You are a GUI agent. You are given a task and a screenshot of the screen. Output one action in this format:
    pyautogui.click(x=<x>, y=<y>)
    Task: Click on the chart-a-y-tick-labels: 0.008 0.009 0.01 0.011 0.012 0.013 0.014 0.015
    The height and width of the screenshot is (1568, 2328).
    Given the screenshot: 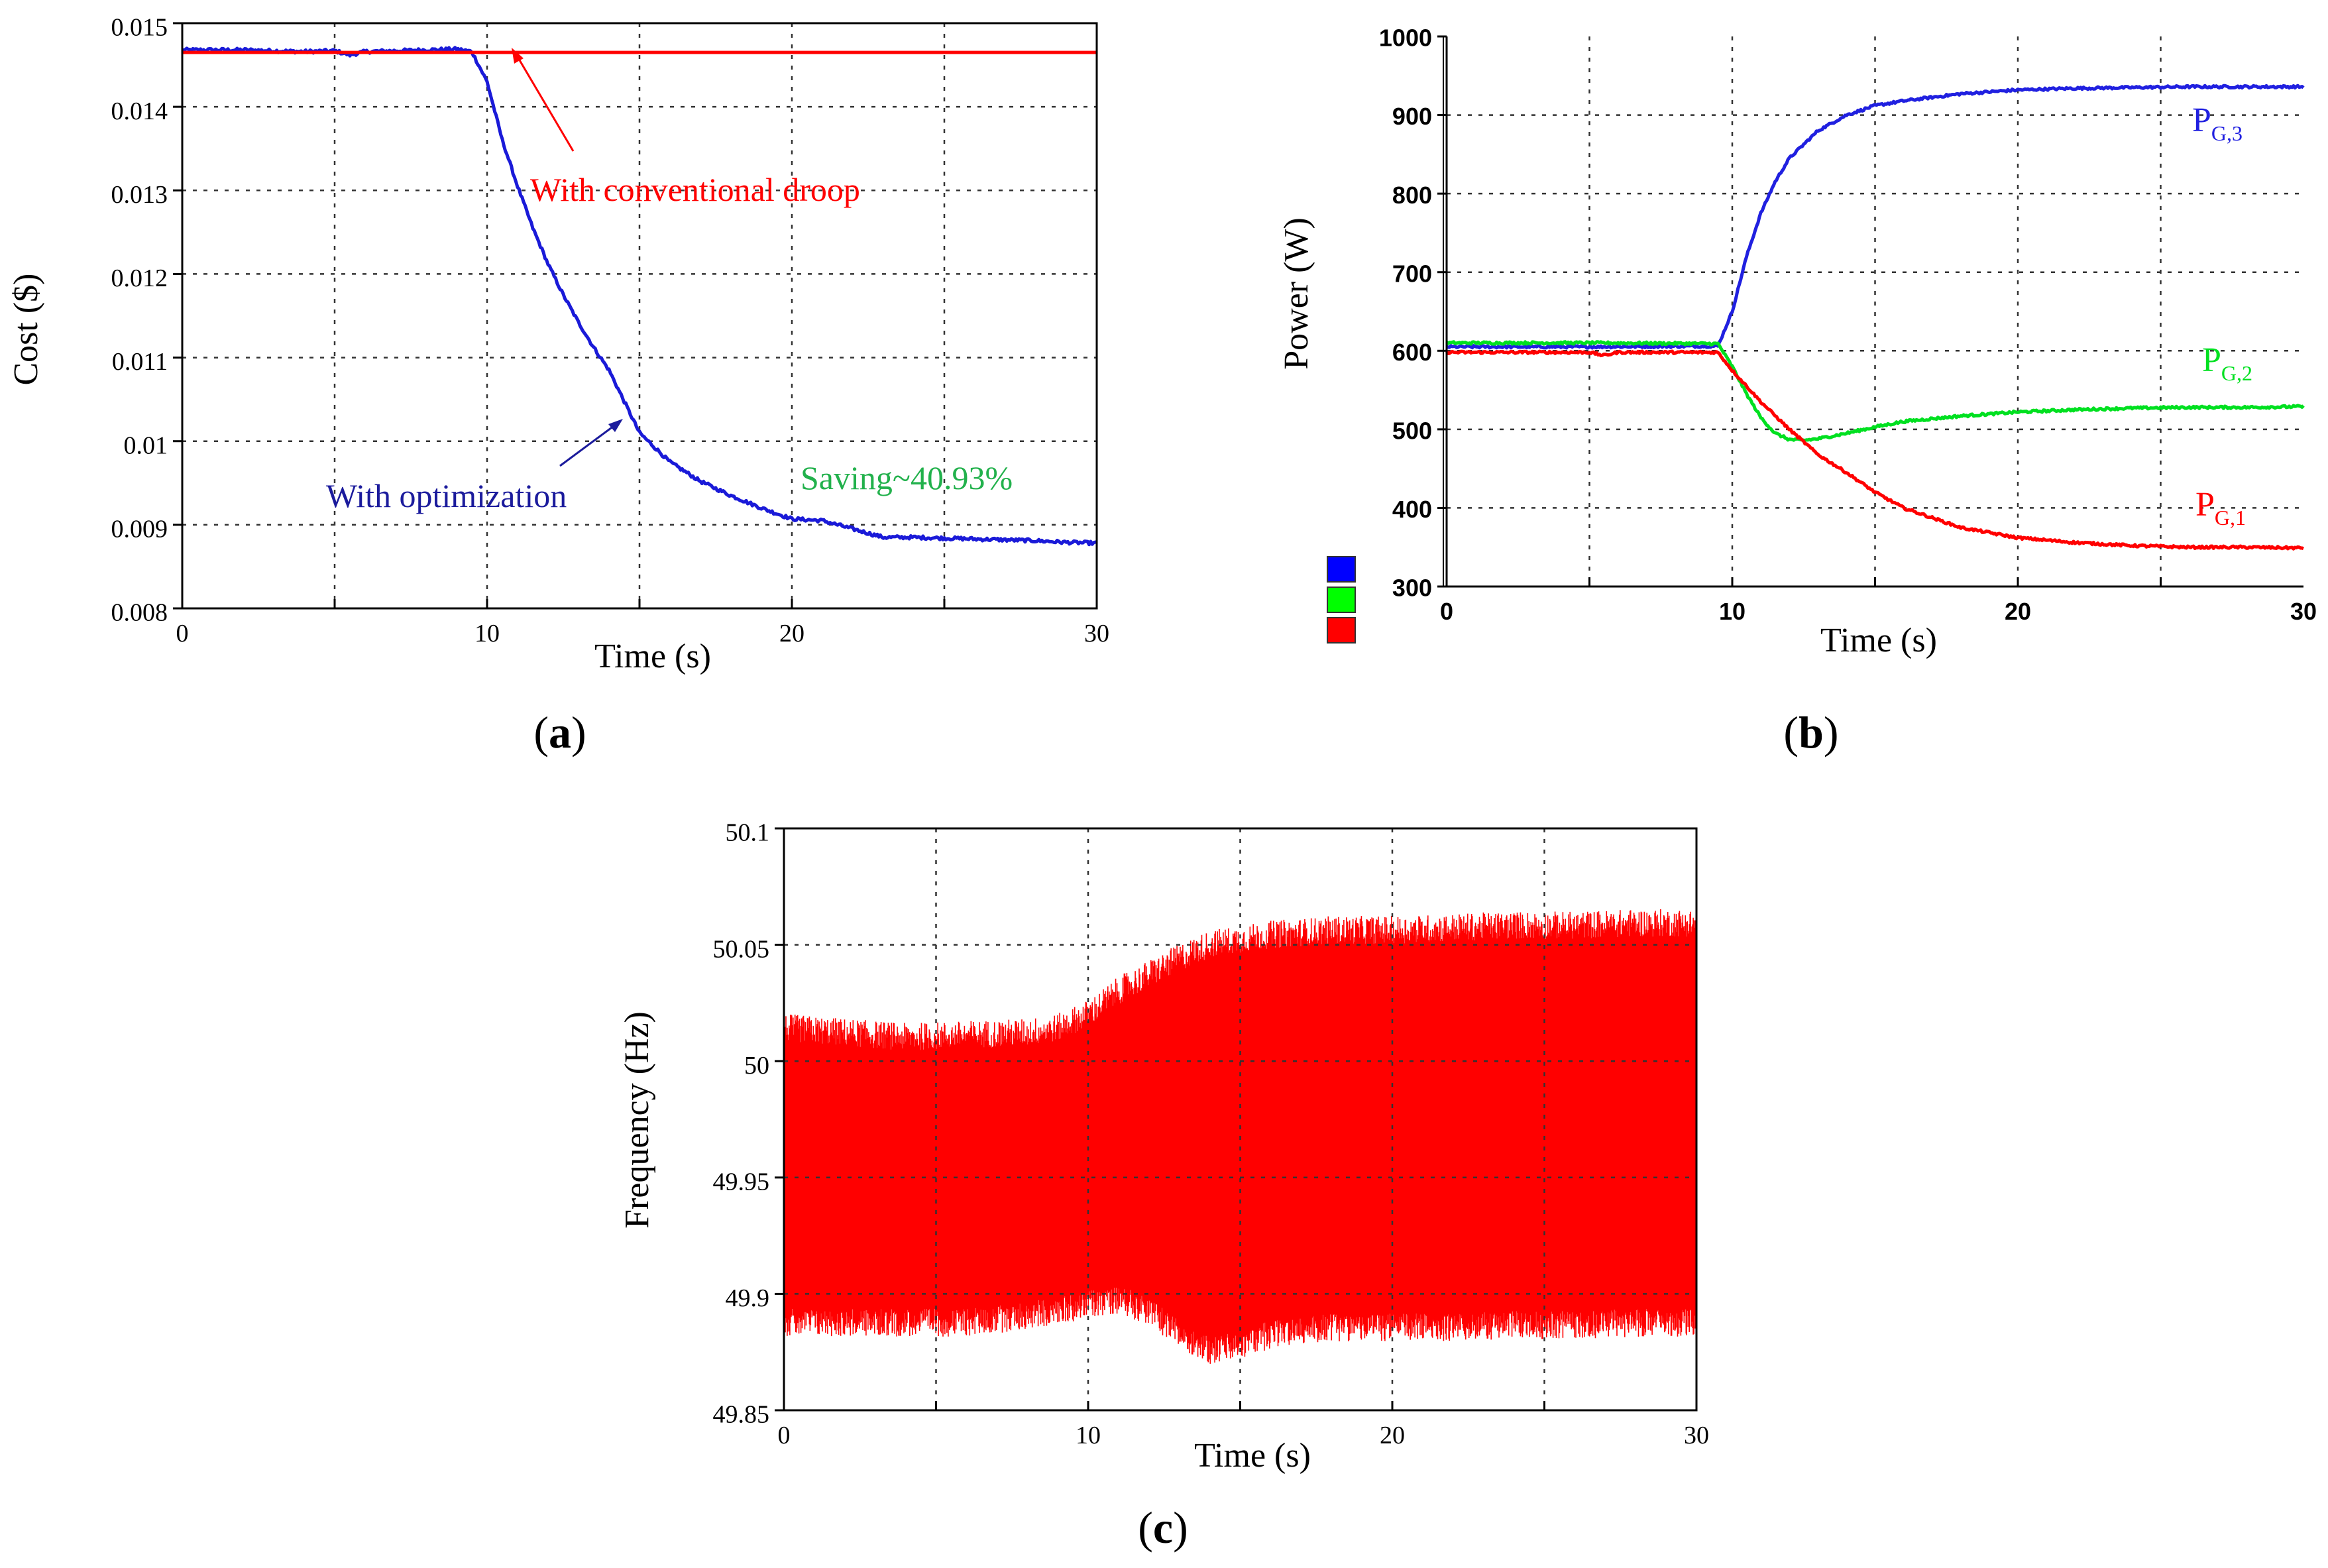 What is the action you would take?
    pyautogui.click(x=139, y=320)
    